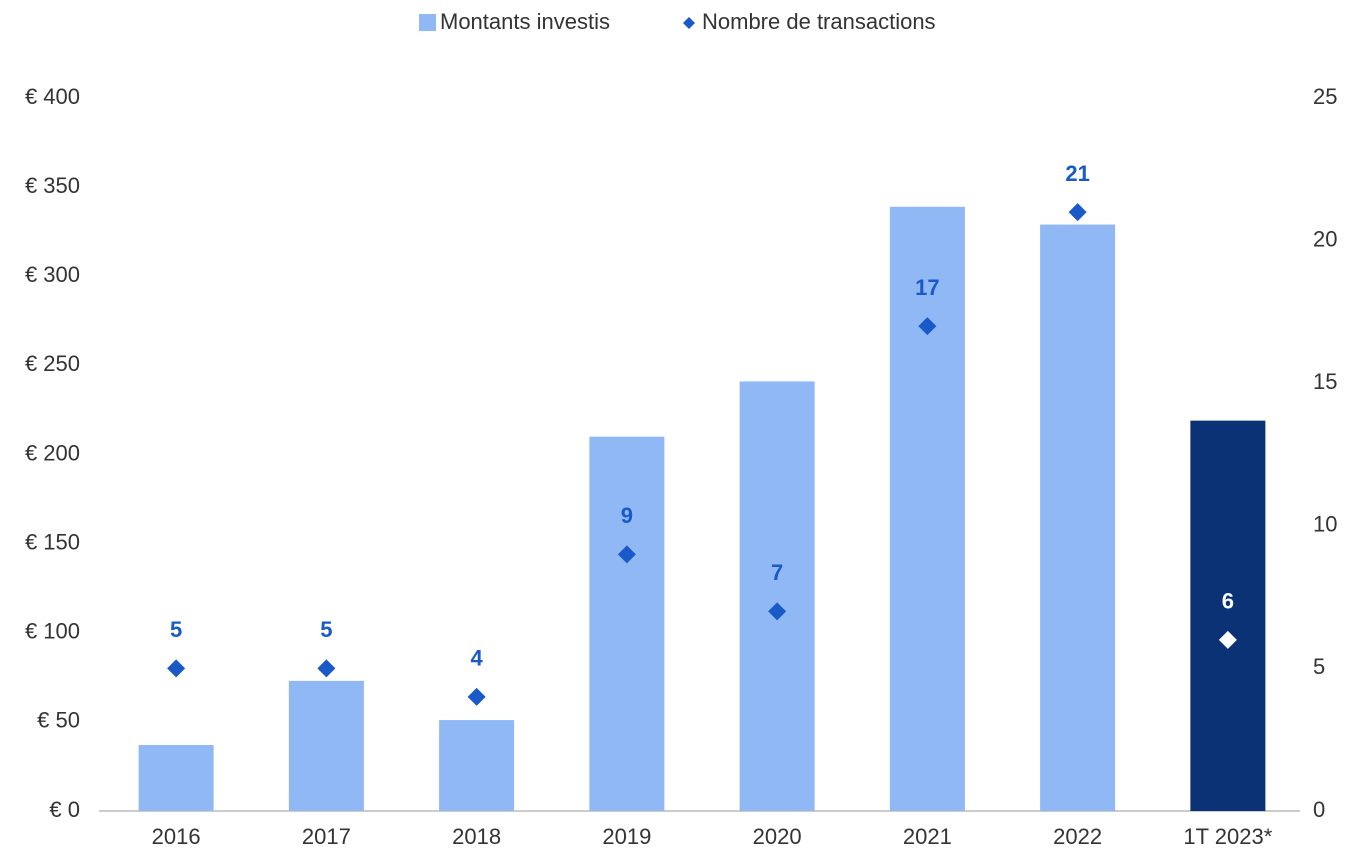 The width and height of the screenshot is (1355, 849). What do you see at coordinates (64, 809) in the screenshot?
I see `y-tick-label: € 0` at bounding box center [64, 809].